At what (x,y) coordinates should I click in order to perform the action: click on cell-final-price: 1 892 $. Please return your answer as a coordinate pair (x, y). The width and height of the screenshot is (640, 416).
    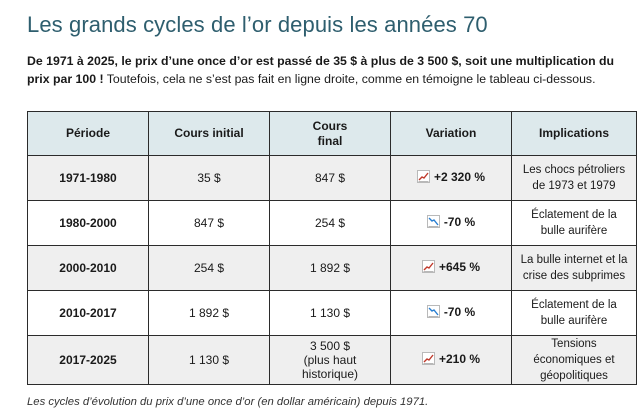
    Looking at the image, I should click on (330, 268).